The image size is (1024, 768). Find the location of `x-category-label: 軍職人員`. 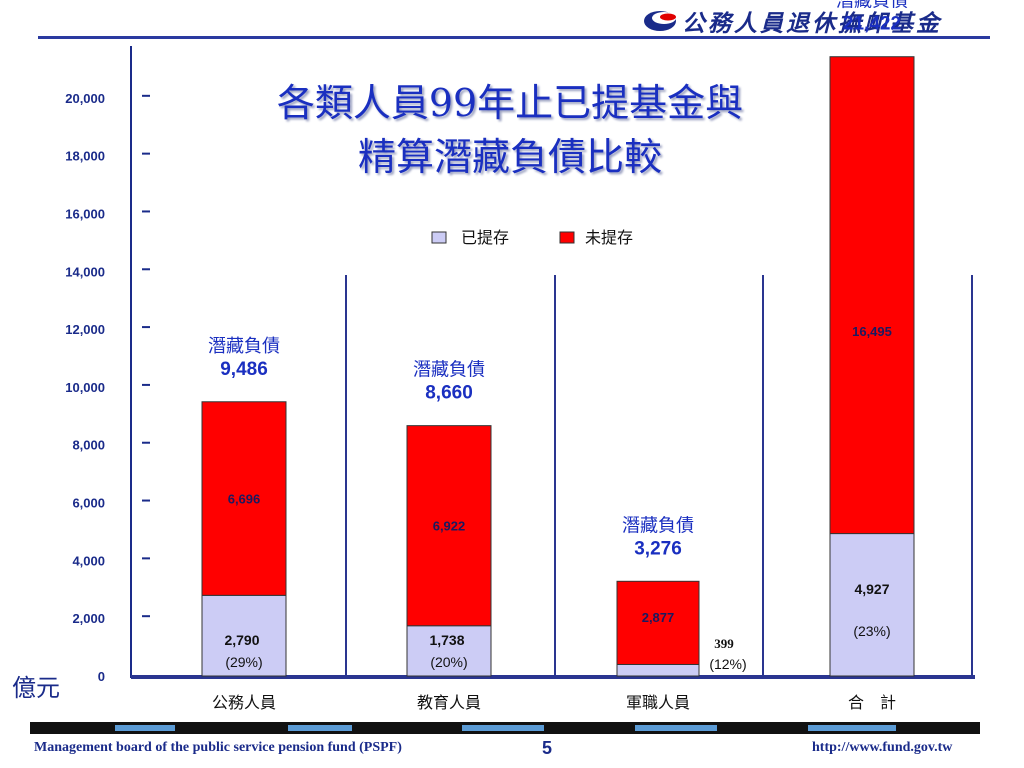

x-category-label: 軍職人員 is located at coordinates (658, 702).